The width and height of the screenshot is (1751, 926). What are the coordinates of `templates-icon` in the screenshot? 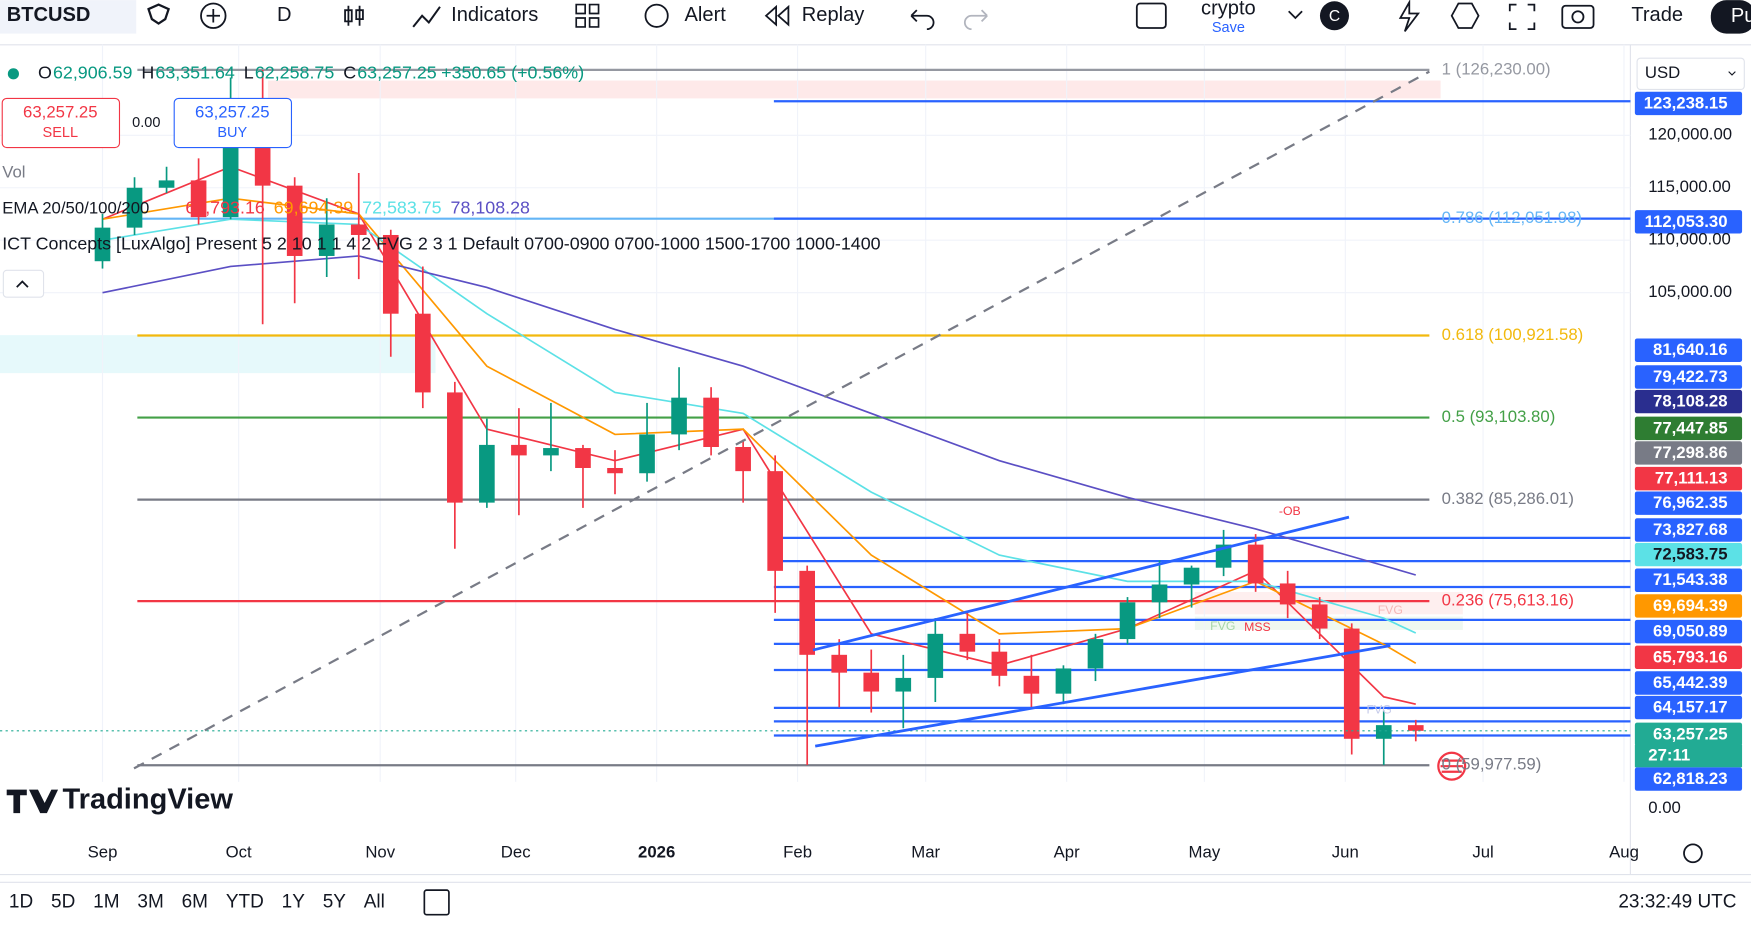 It's located at (587, 15).